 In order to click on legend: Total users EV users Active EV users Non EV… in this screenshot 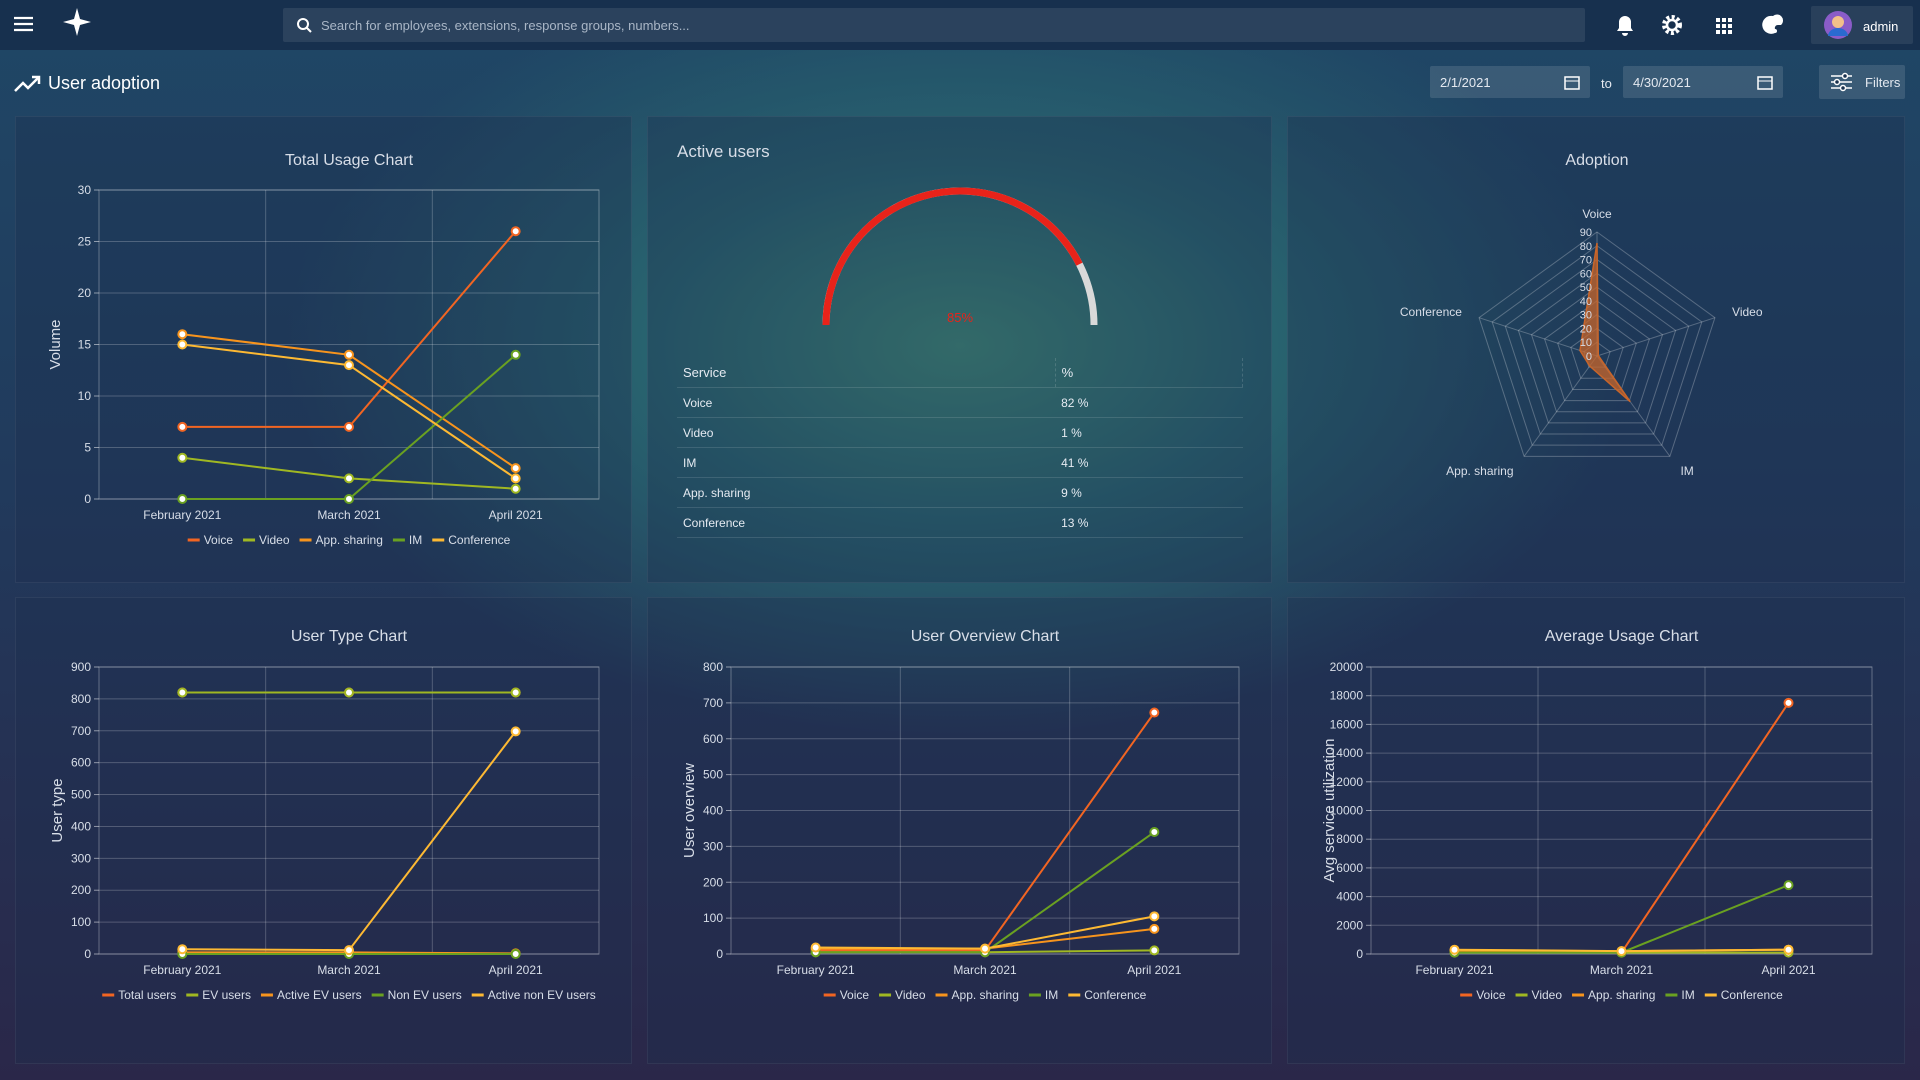, I will do `click(349, 995)`.